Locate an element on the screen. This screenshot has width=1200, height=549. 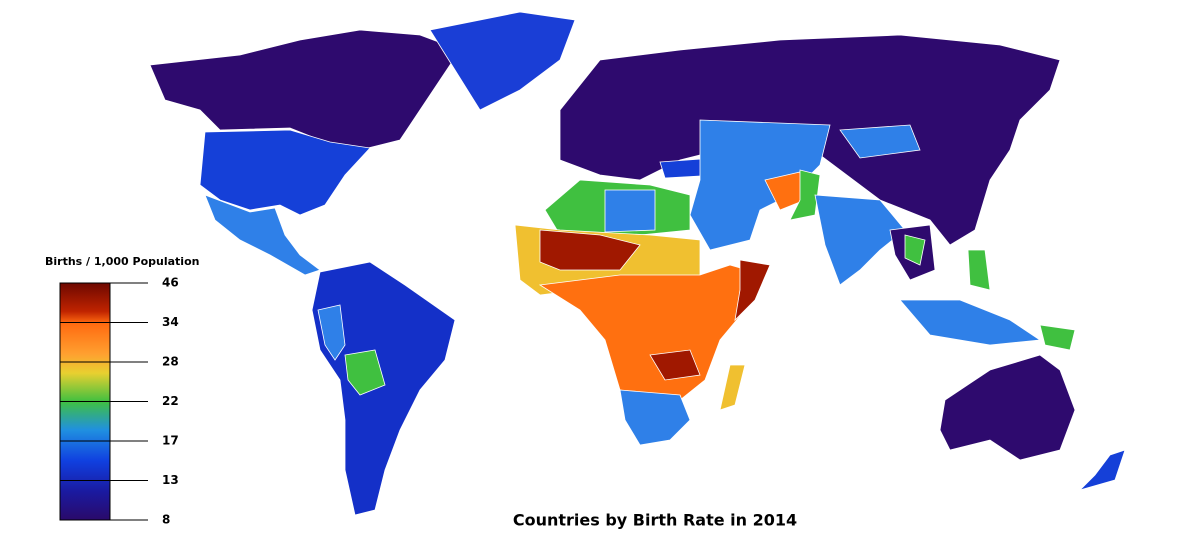
zambia-malawi is located at coordinates (675, 365).